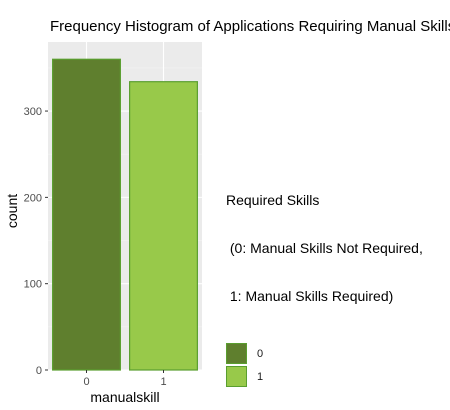 This screenshot has height=410, width=450. What do you see at coordinates (86, 382) in the screenshot?
I see `x-tick-label: 0` at bounding box center [86, 382].